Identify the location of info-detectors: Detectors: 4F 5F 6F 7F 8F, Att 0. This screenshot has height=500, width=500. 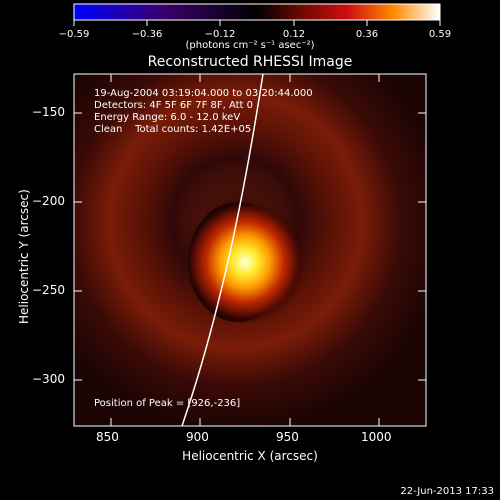
(174, 105).